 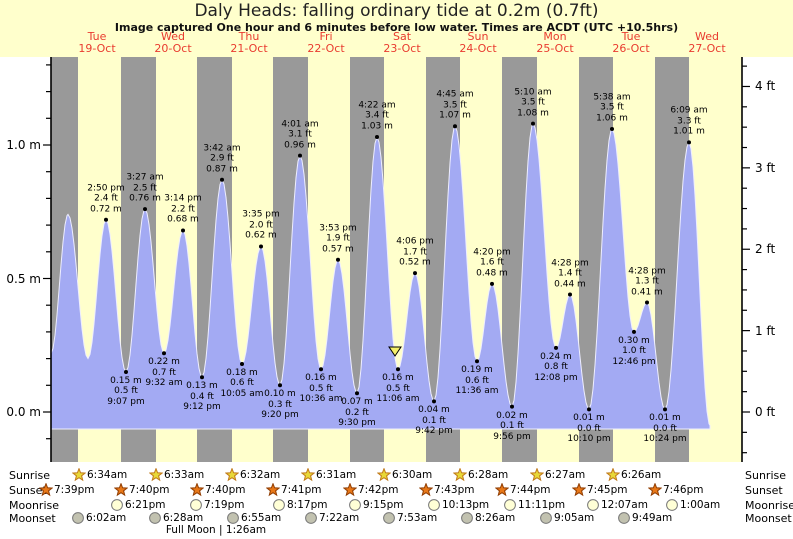 What do you see at coordinates (293, 490) in the screenshot?
I see `sunset-entry: 7:41pm` at bounding box center [293, 490].